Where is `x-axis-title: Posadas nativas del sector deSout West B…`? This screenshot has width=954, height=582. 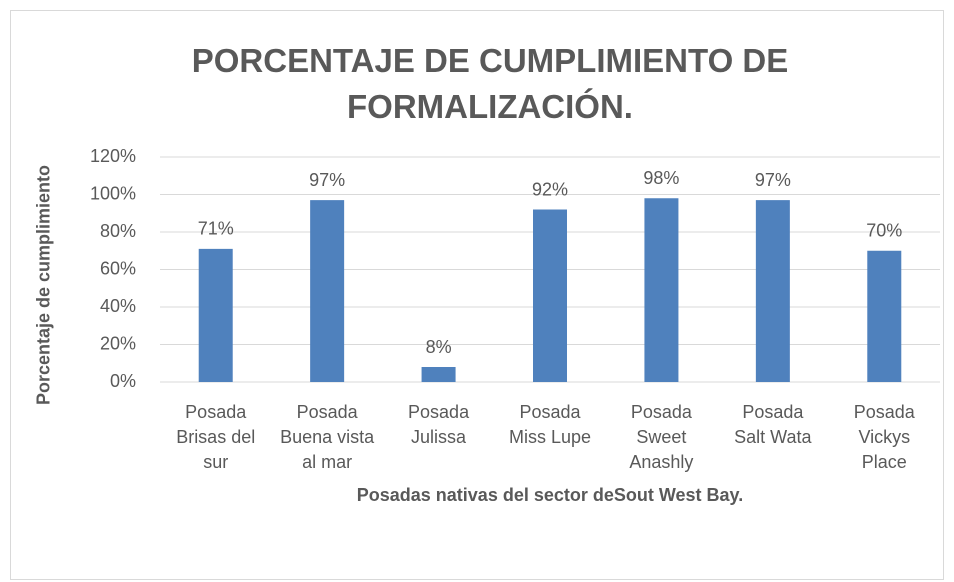 x-axis-title: Posadas nativas del sector deSout West B… is located at coordinates (550, 495).